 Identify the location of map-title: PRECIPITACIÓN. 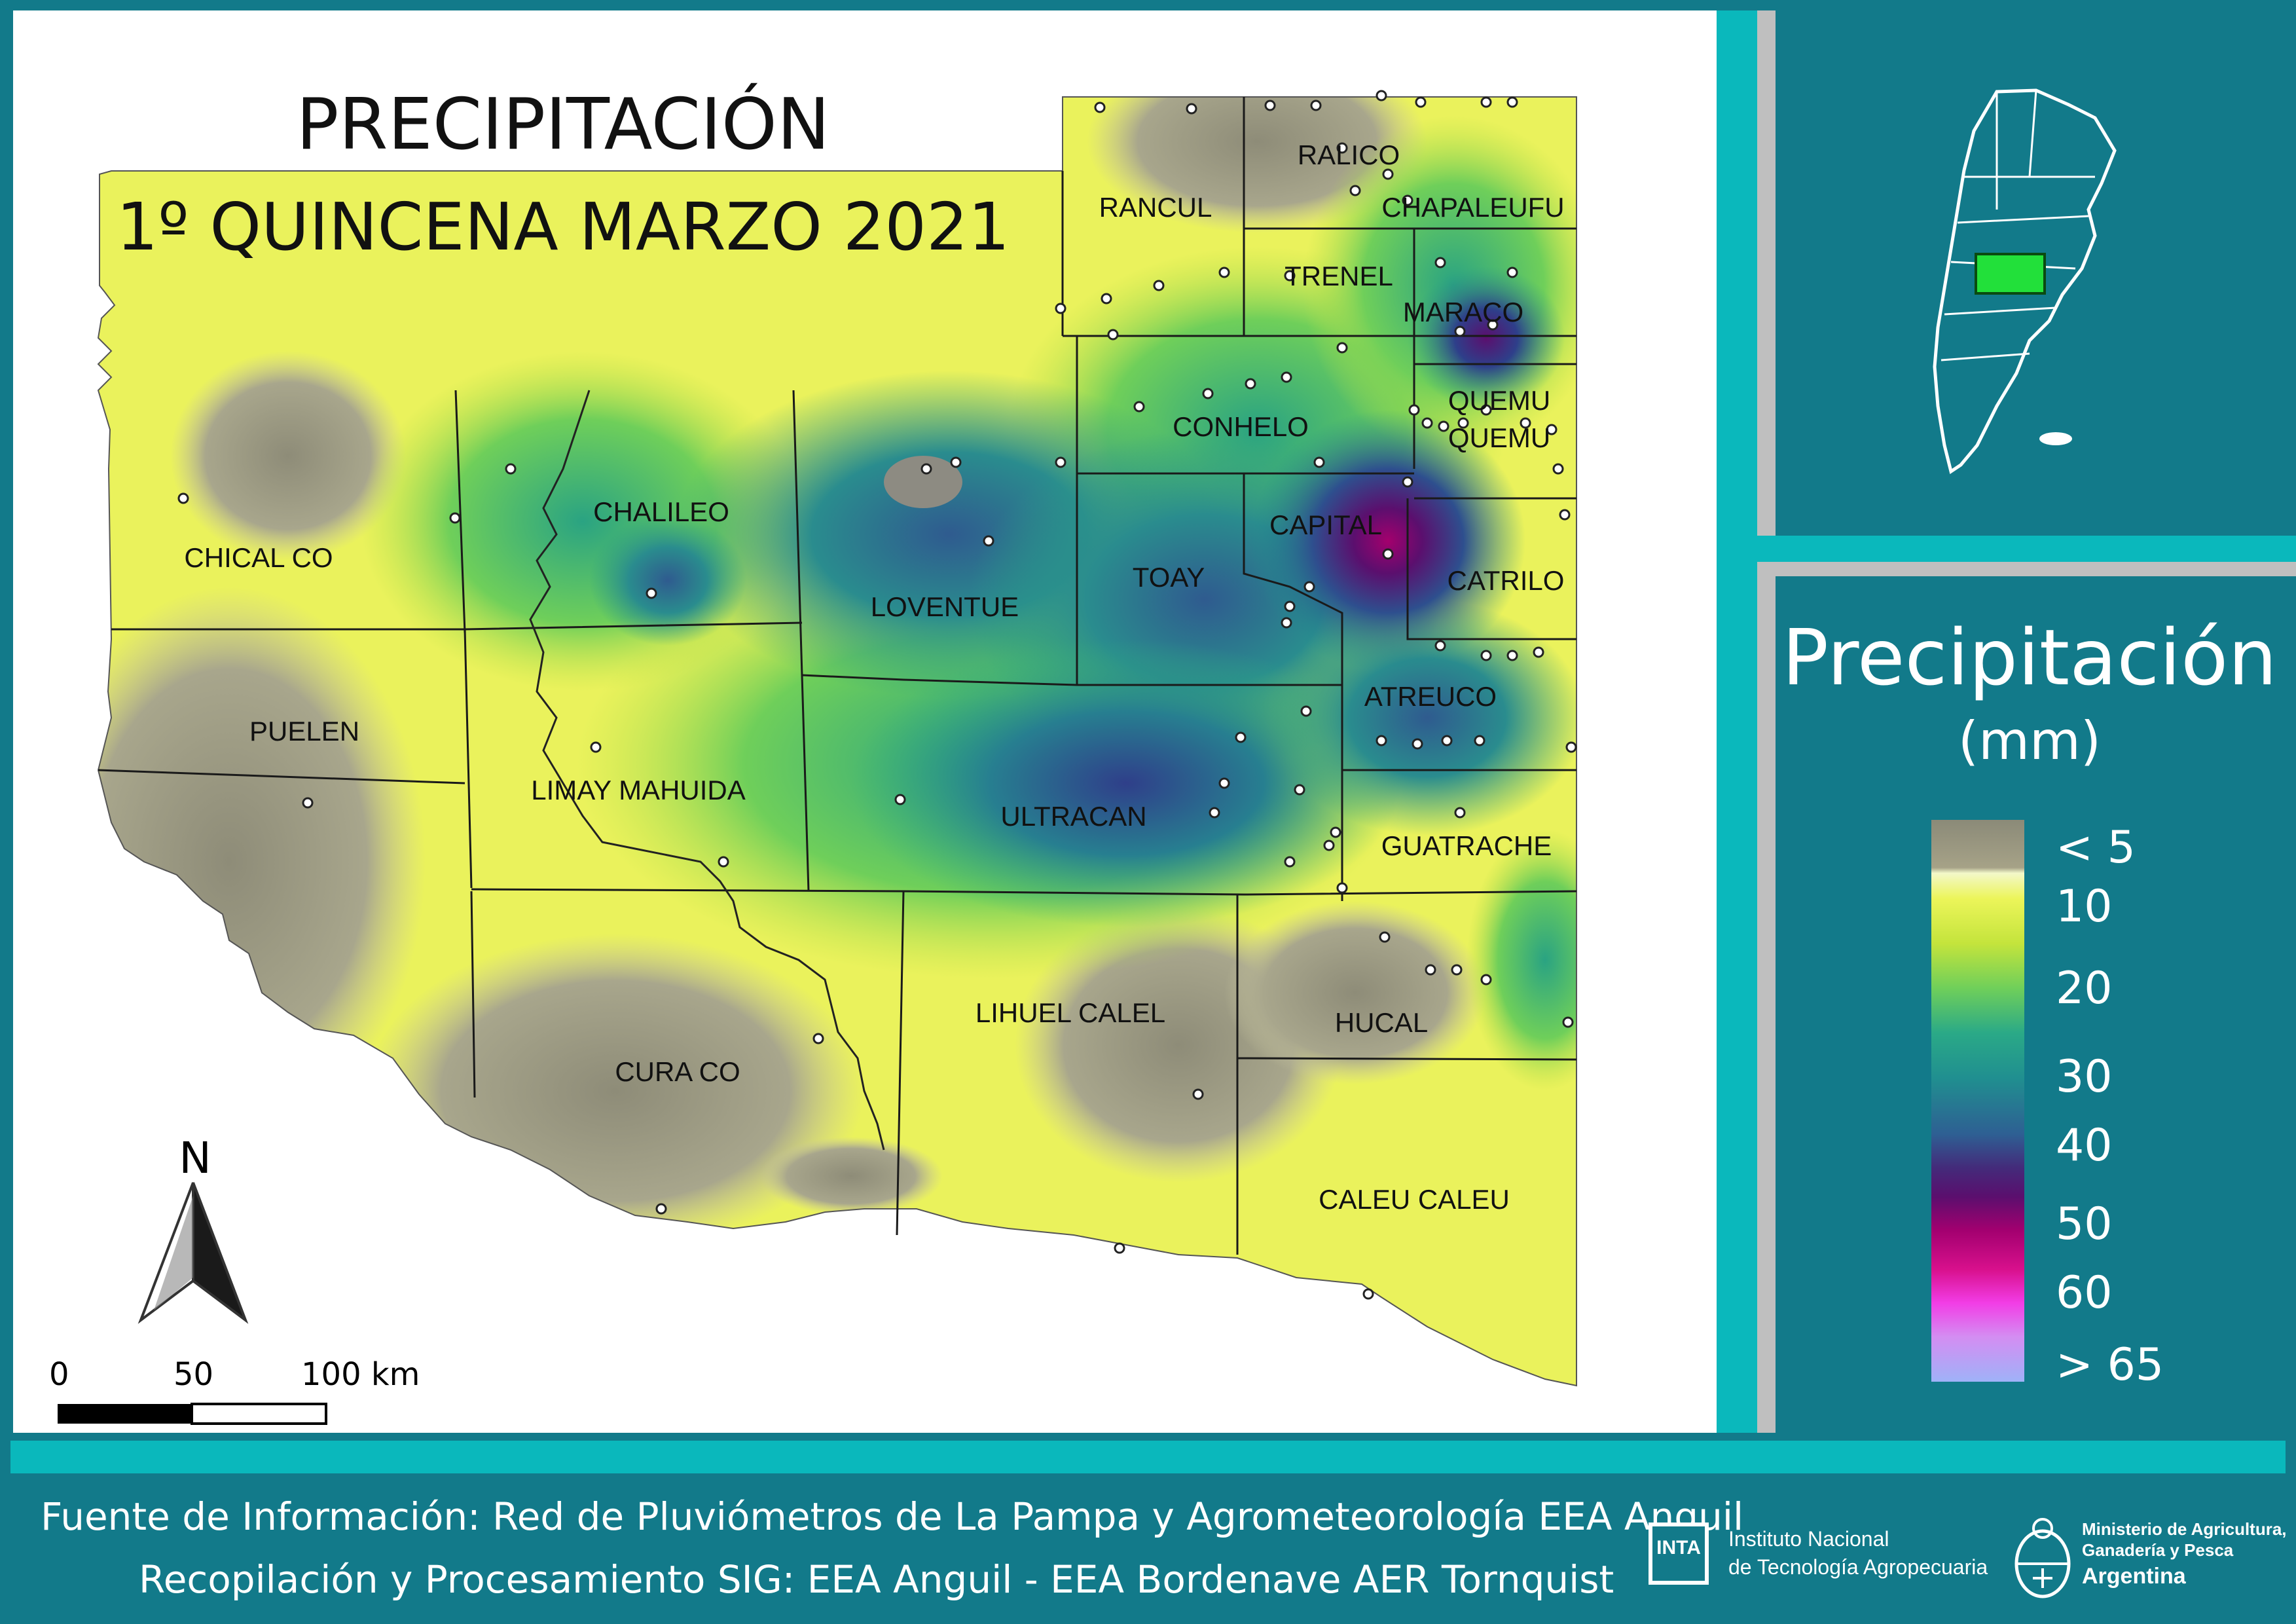
(563, 125).